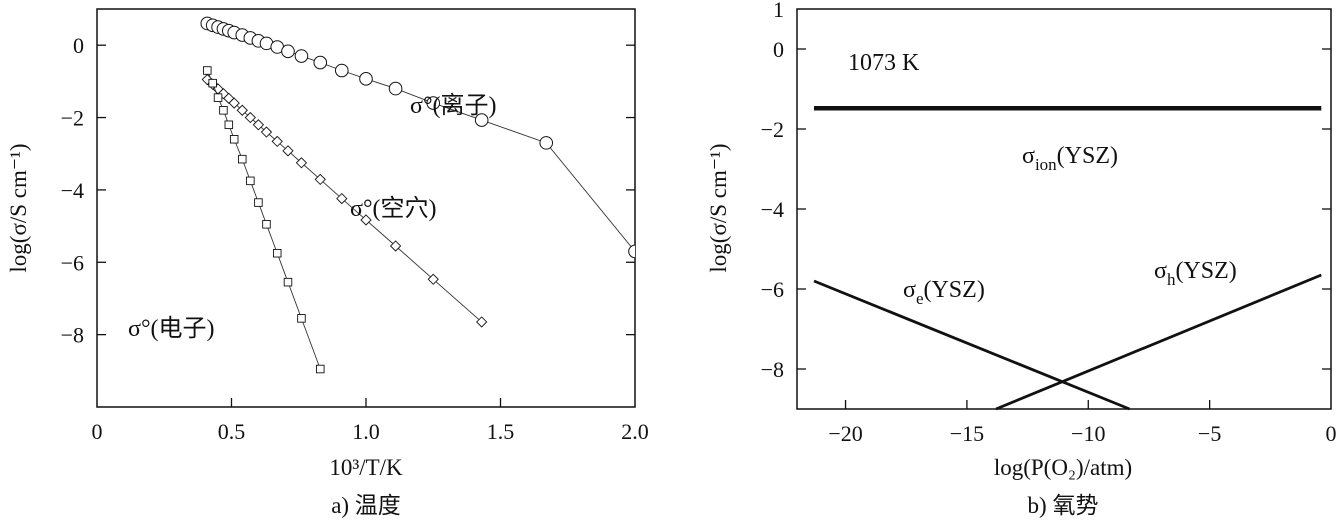  What do you see at coordinates (453, 105) in the screenshot?
I see `label-ion-series: σ°(离子)` at bounding box center [453, 105].